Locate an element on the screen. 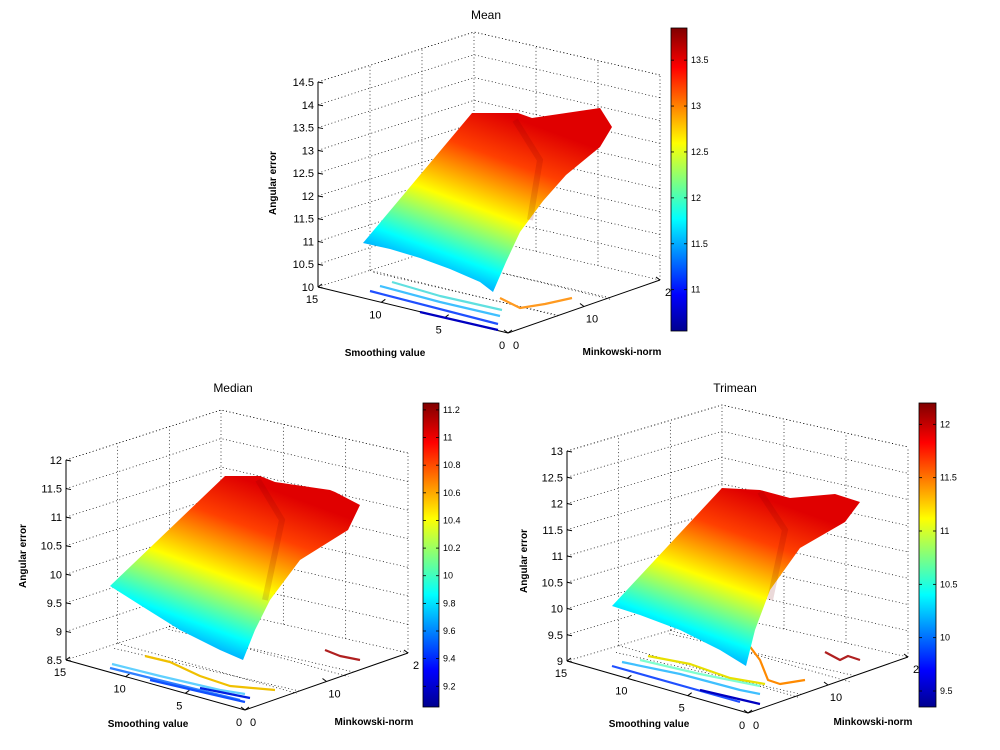  colorbar: 11 11.5 12 12.5 13 13.5 is located at coordinates (689, 179).